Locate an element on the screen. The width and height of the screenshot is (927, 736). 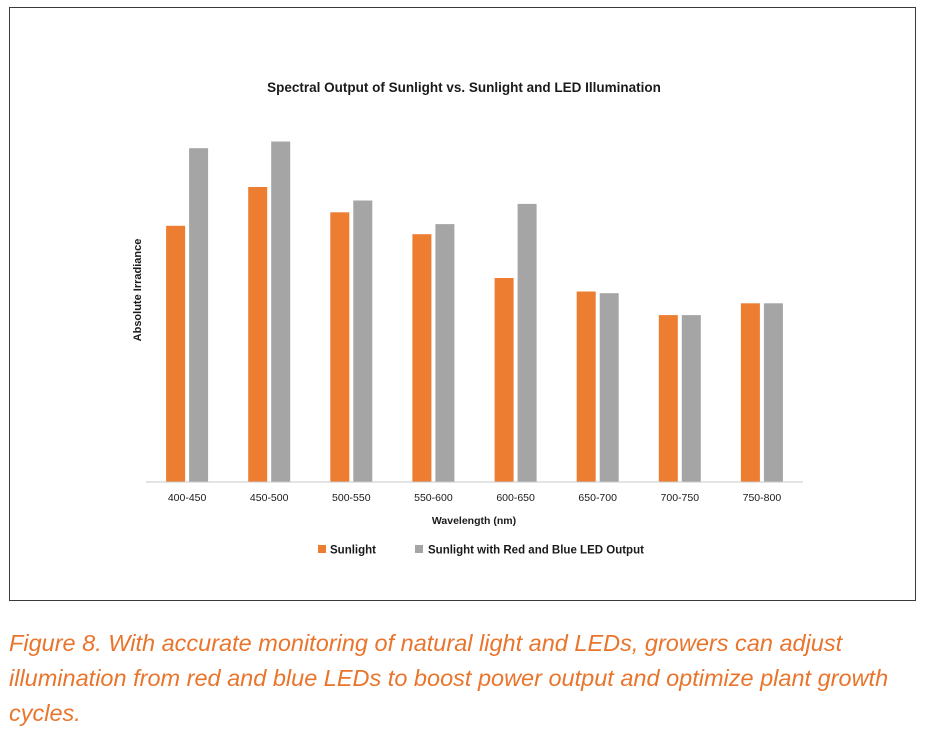
x-tick-label: 600-650 is located at coordinates (515, 498).